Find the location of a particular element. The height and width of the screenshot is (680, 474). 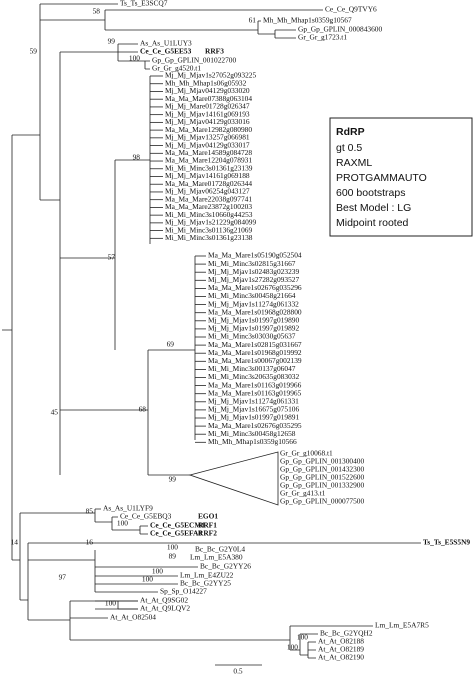

leaf-label: Gp_Gp_GPLIN_001522600 is located at coordinates (322, 477).